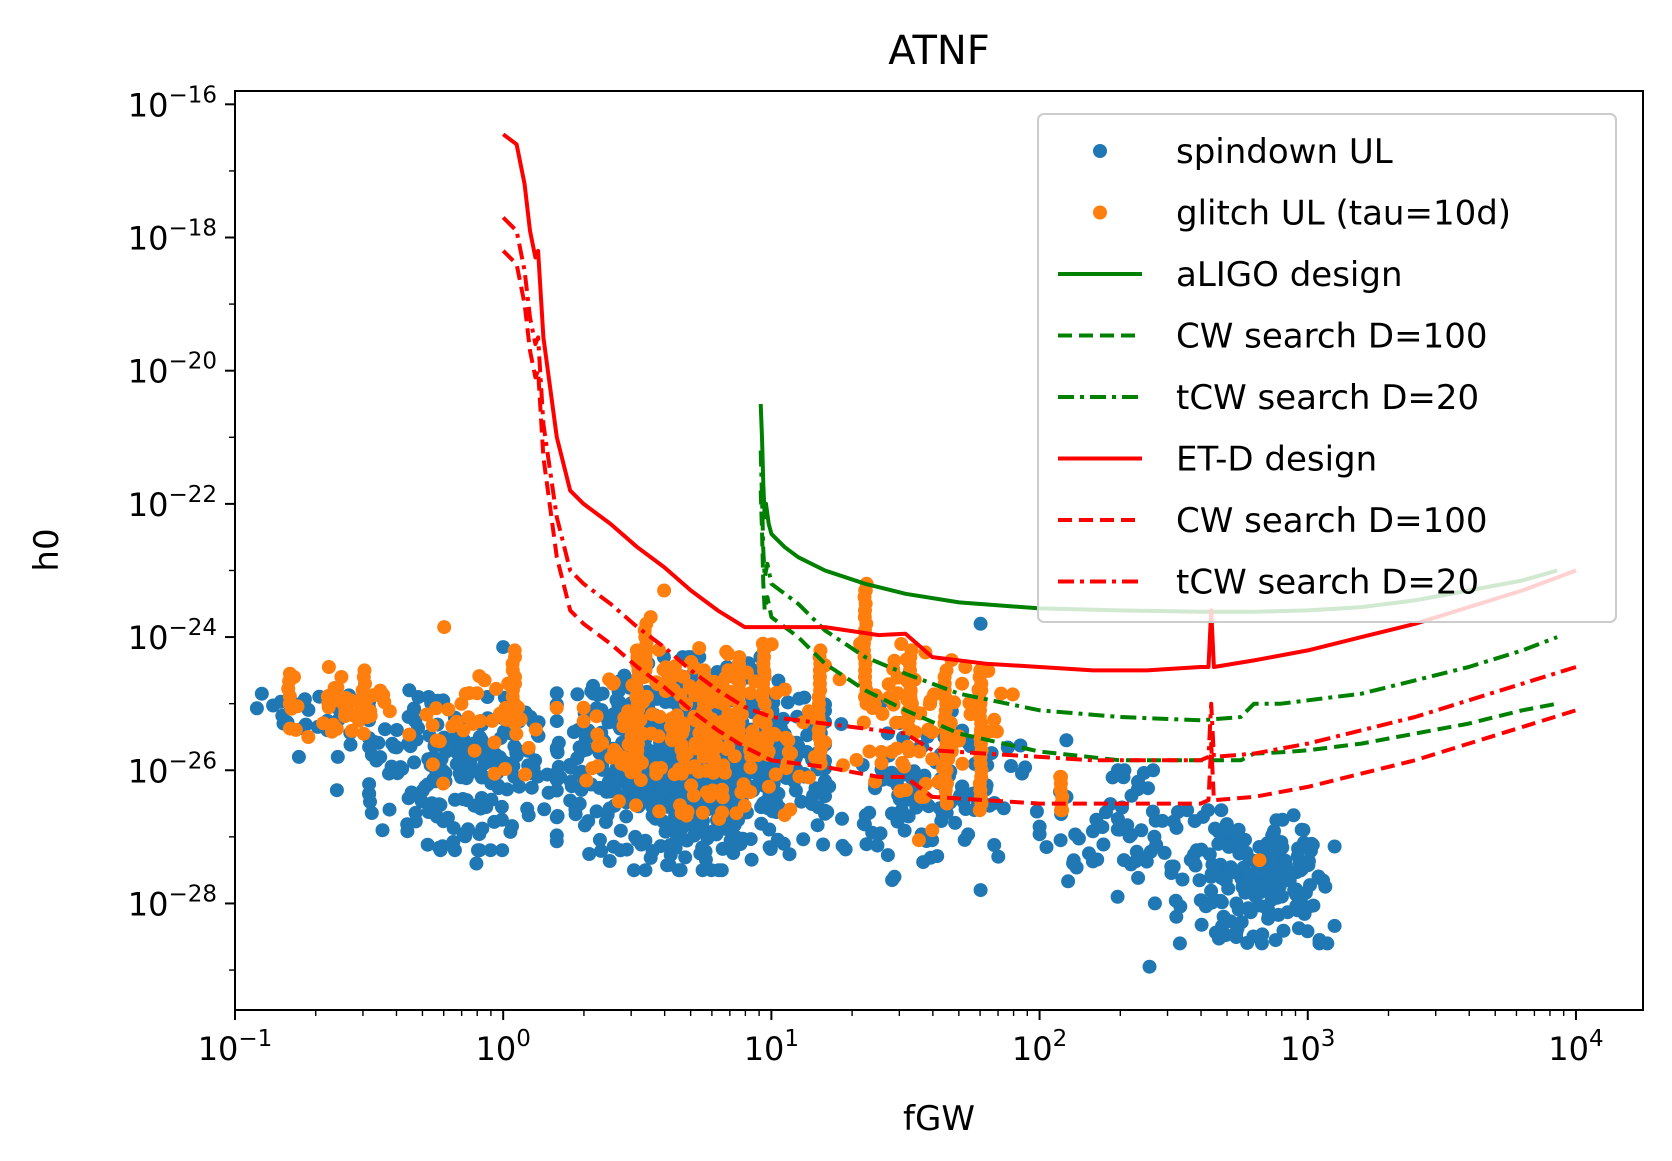 Image resolution: width=1672 pixels, height=1161 pixels. I want to click on legend-label: ET-D design, so click(1276, 460).